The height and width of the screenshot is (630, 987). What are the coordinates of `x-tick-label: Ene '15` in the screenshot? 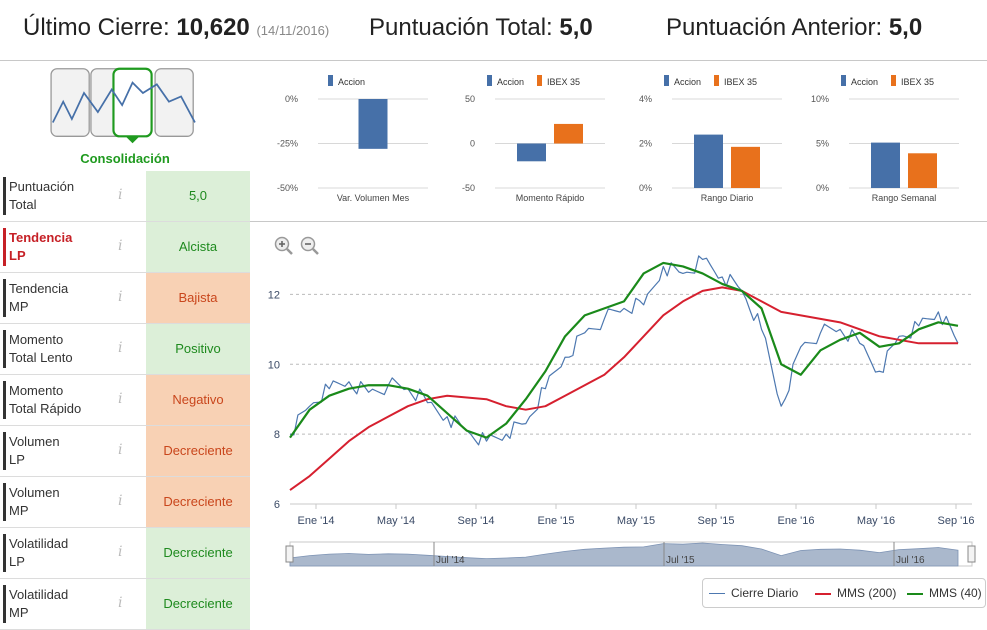 It's located at (556, 521).